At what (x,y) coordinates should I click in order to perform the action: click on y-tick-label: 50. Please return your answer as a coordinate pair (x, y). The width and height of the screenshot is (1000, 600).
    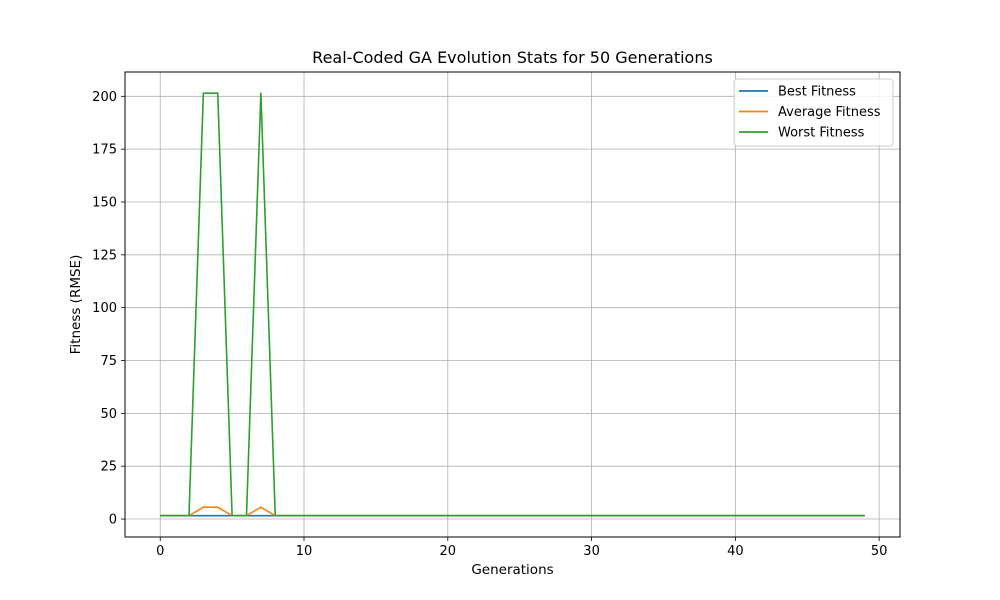
    Looking at the image, I should click on (108, 414).